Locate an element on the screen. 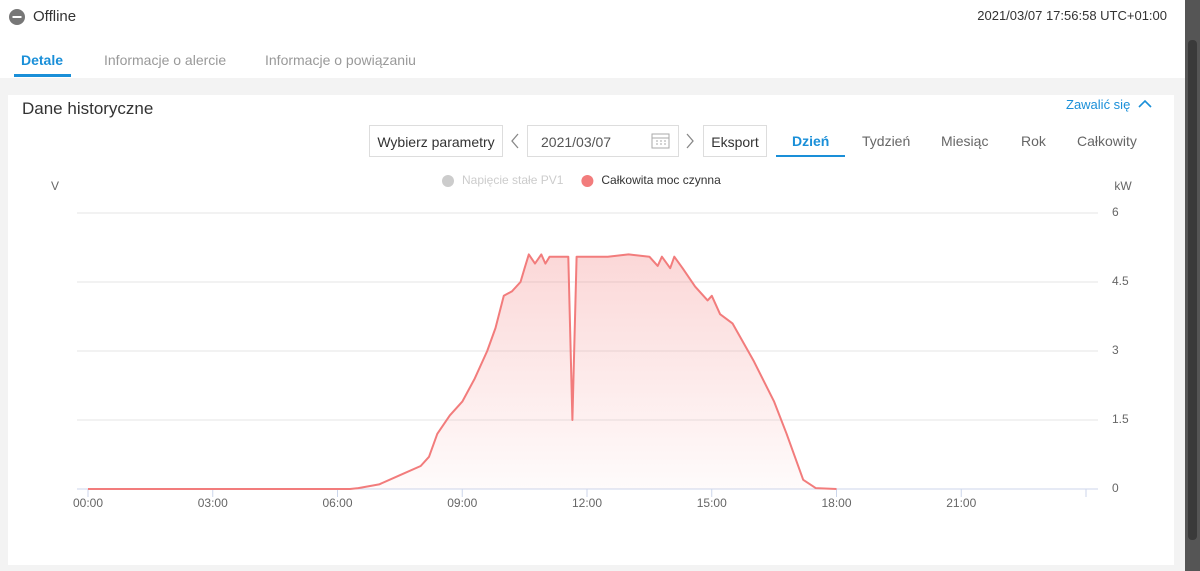 This screenshot has width=1200, height=571. prev-button is located at coordinates (515, 141).